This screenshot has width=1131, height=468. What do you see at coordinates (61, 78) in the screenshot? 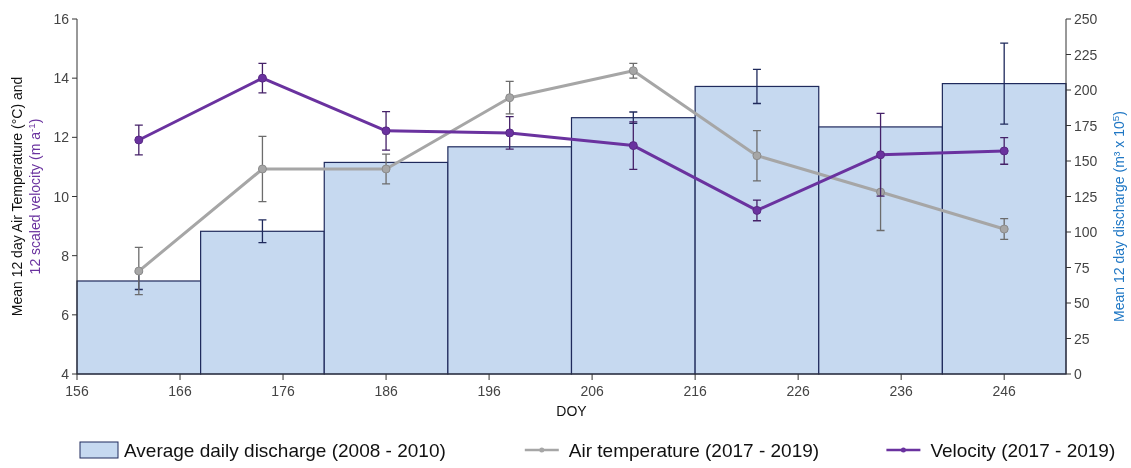
I see `y-tick-label: 14` at bounding box center [61, 78].